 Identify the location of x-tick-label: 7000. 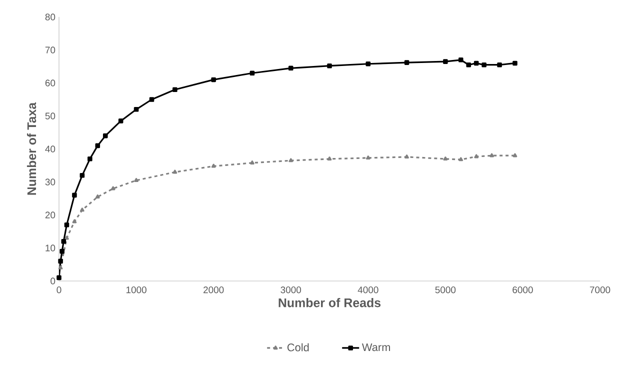
(600, 290).